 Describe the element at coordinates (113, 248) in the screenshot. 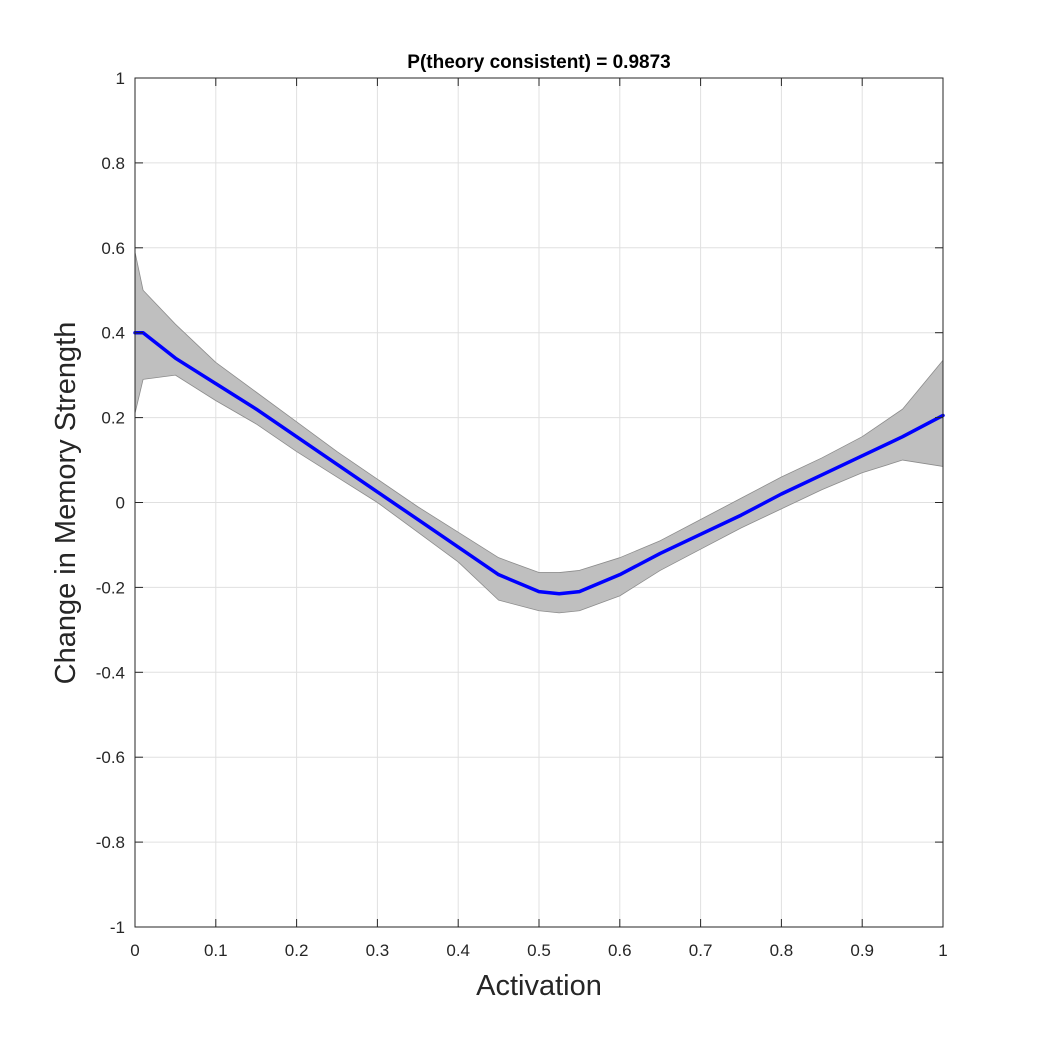

I see `y-tick-label: 0.6` at that location.